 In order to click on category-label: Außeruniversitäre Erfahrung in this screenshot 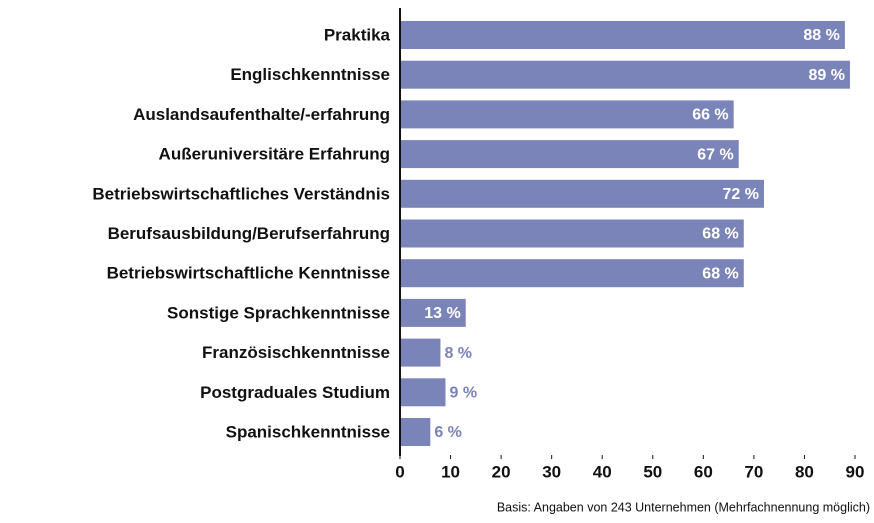, I will do `click(274, 154)`.